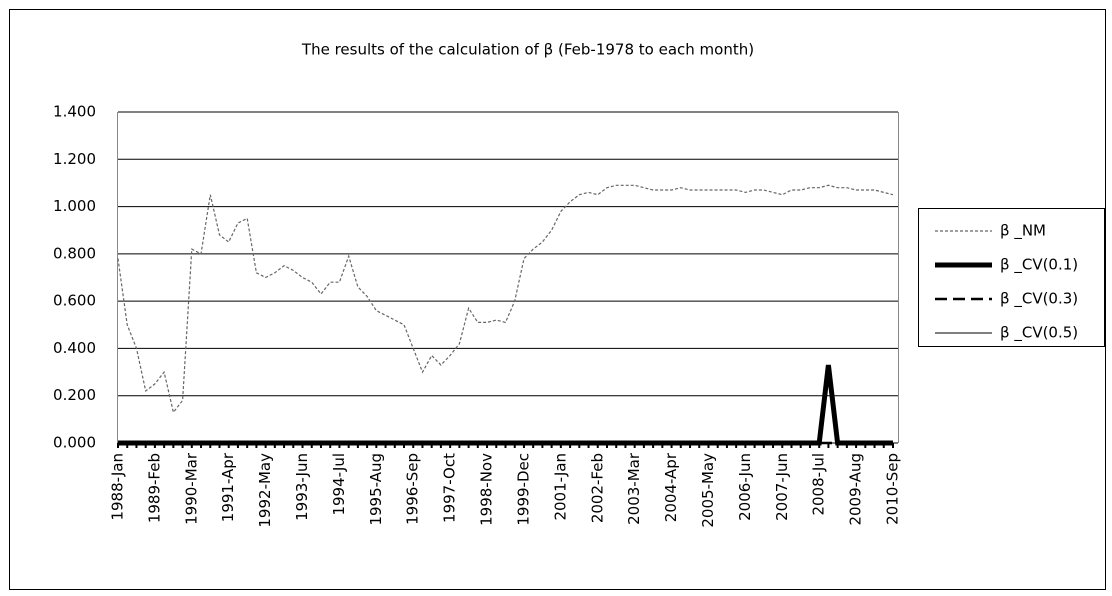  Describe the element at coordinates (671, 487) in the screenshot. I see `x-tick-label: 2004-Apr` at that location.